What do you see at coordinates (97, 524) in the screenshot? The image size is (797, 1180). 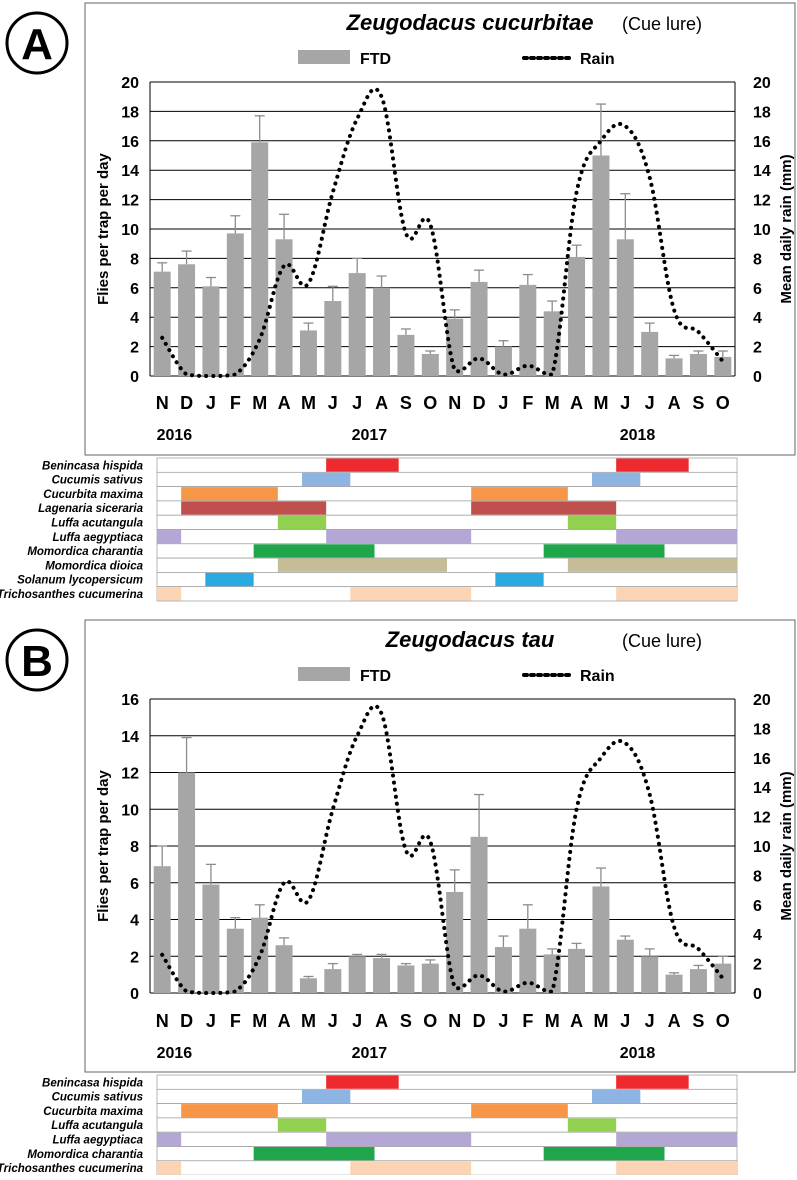 I see `host-label: Luffa acutangula` at bounding box center [97, 524].